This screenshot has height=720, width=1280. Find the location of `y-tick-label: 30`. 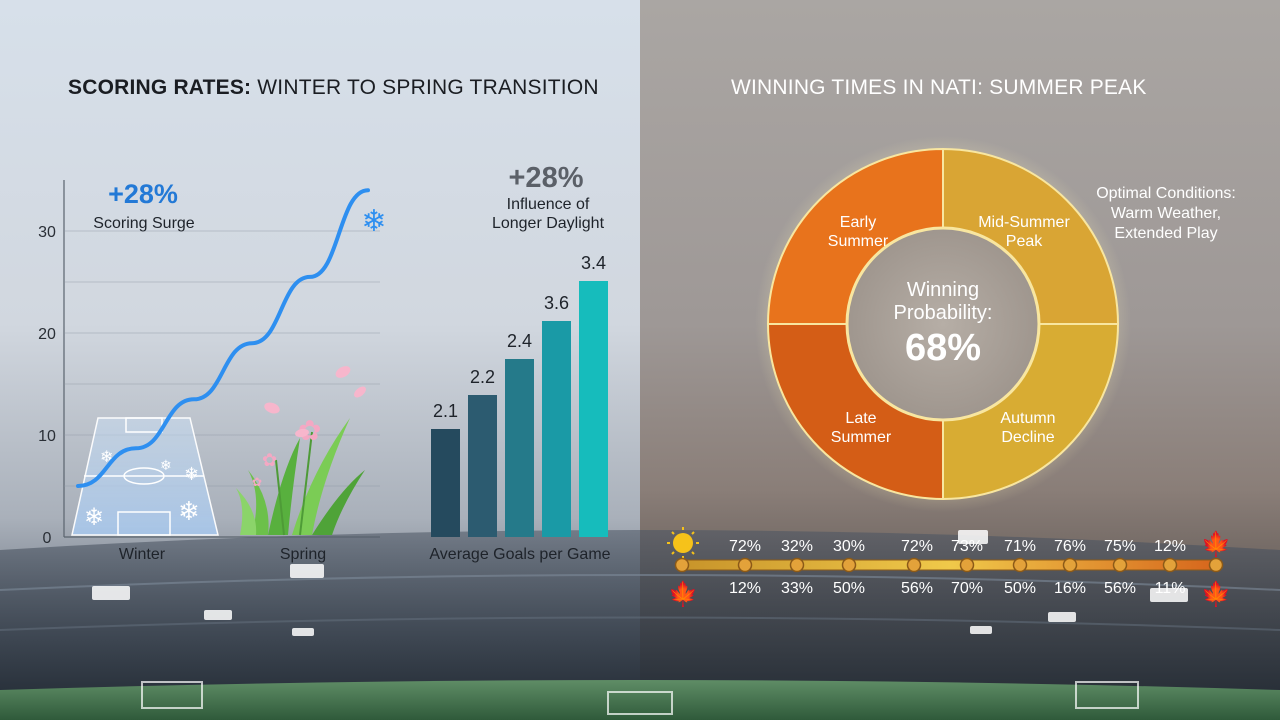

y-tick-label: 30 is located at coordinates (47, 232).